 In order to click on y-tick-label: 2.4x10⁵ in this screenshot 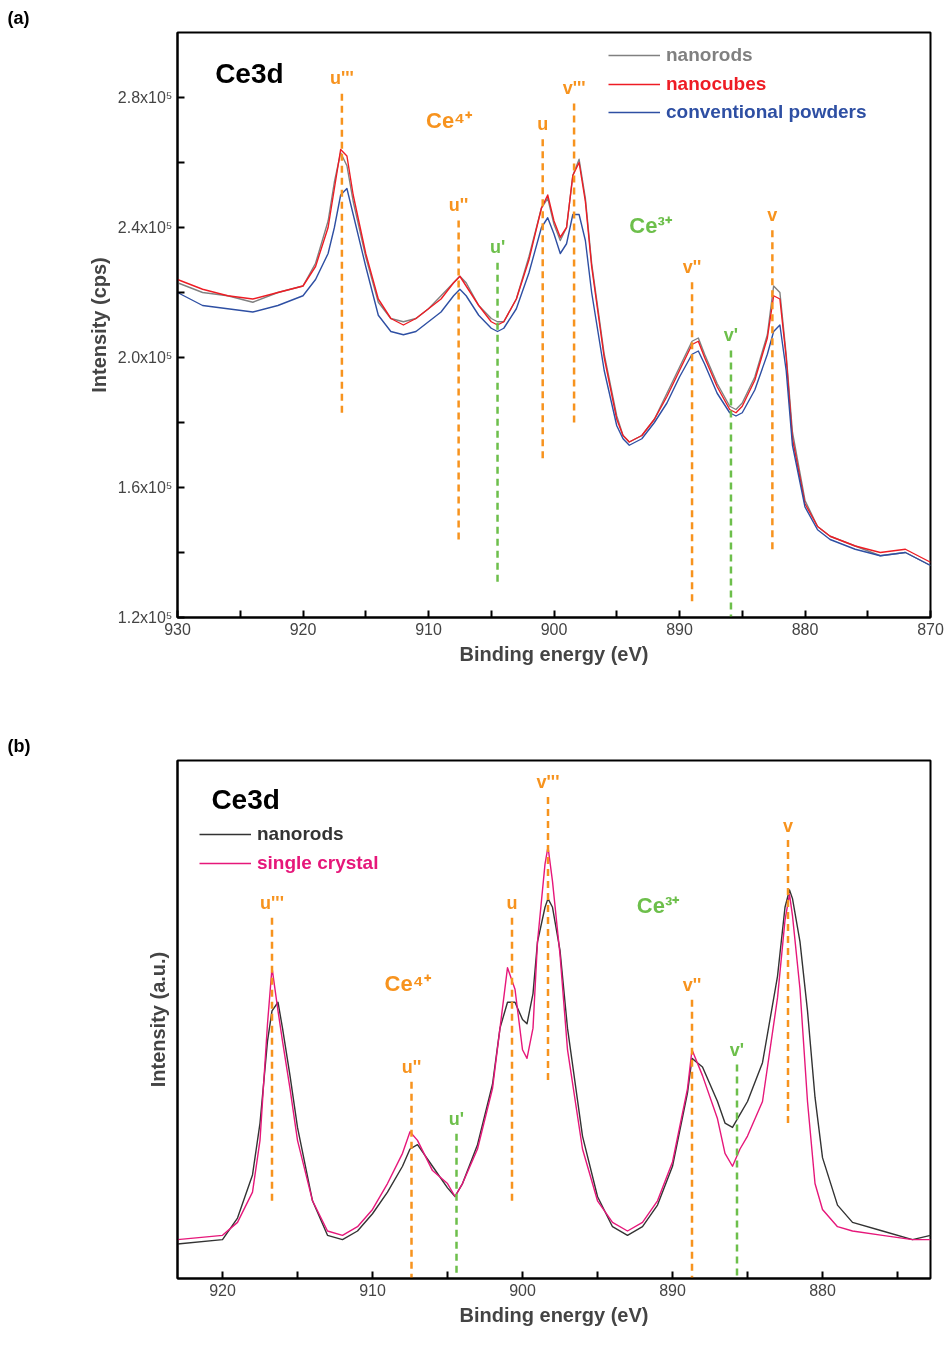, I will do `click(145, 227)`.